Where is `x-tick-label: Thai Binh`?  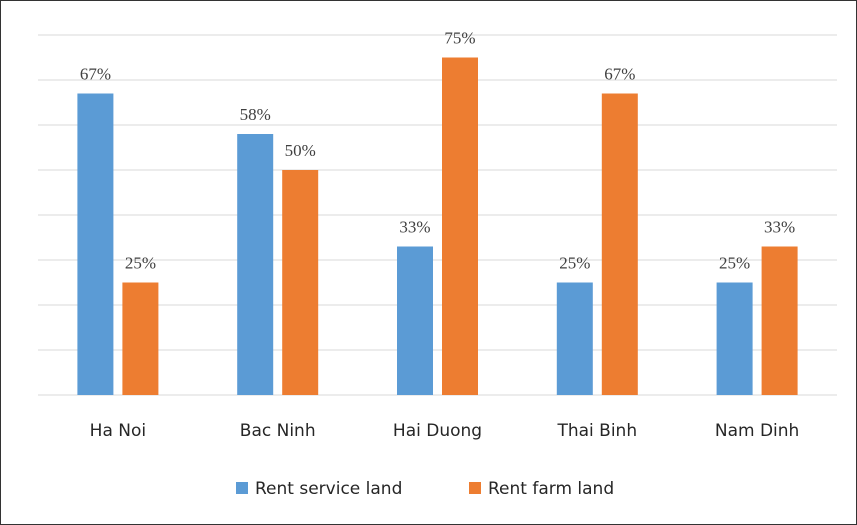
x-tick-label: Thai Binh is located at coordinates (596, 431).